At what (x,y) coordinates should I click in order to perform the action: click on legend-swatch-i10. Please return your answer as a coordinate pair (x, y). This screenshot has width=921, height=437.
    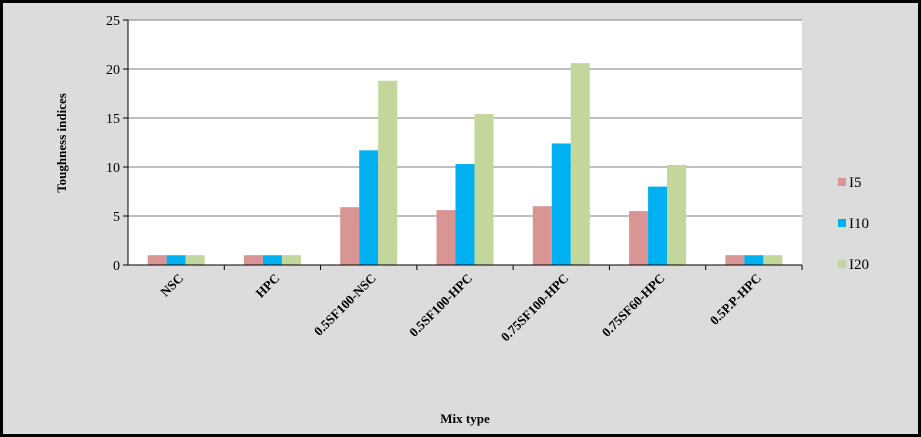
    Looking at the image, I should click on (842, 223).